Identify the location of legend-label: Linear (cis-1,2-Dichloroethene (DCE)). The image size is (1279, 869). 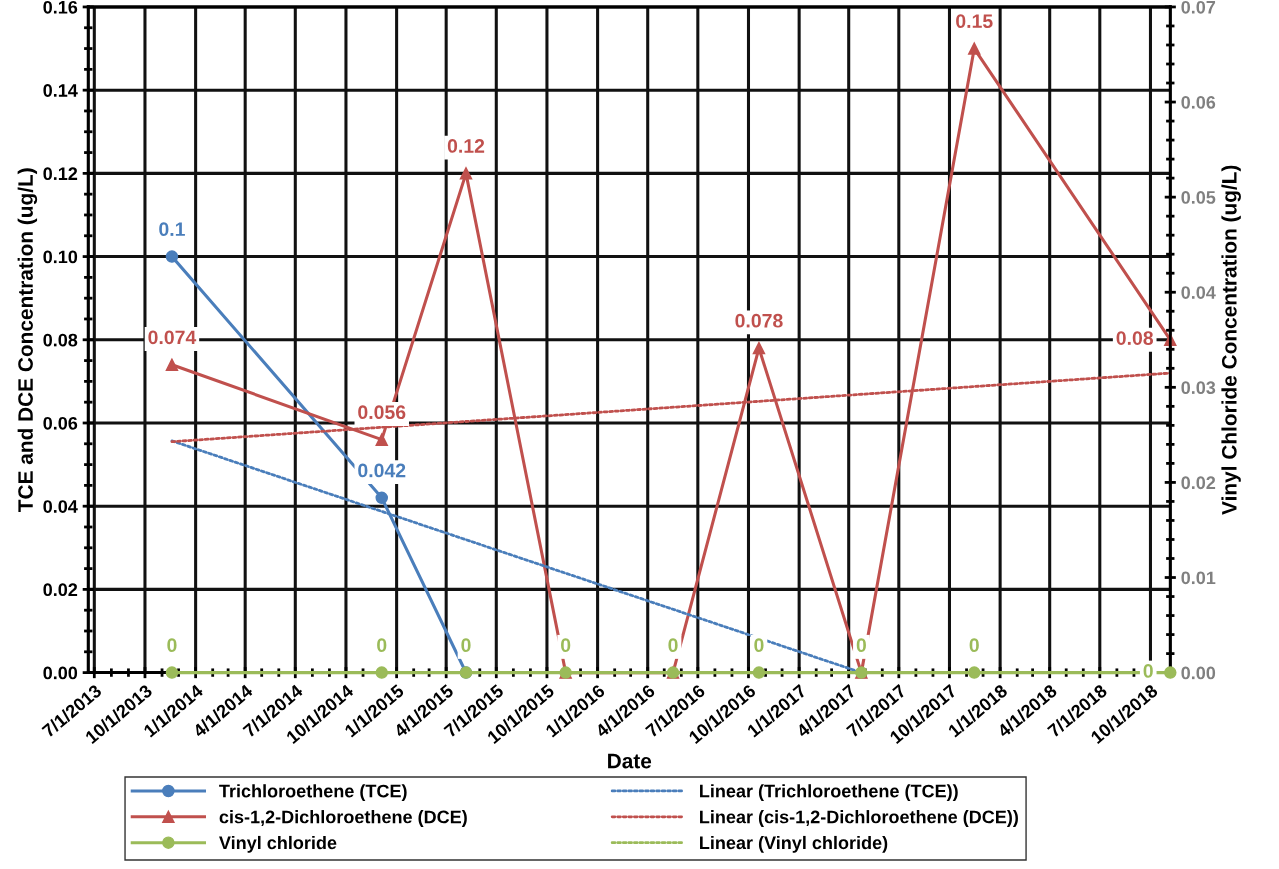
(859, 818).